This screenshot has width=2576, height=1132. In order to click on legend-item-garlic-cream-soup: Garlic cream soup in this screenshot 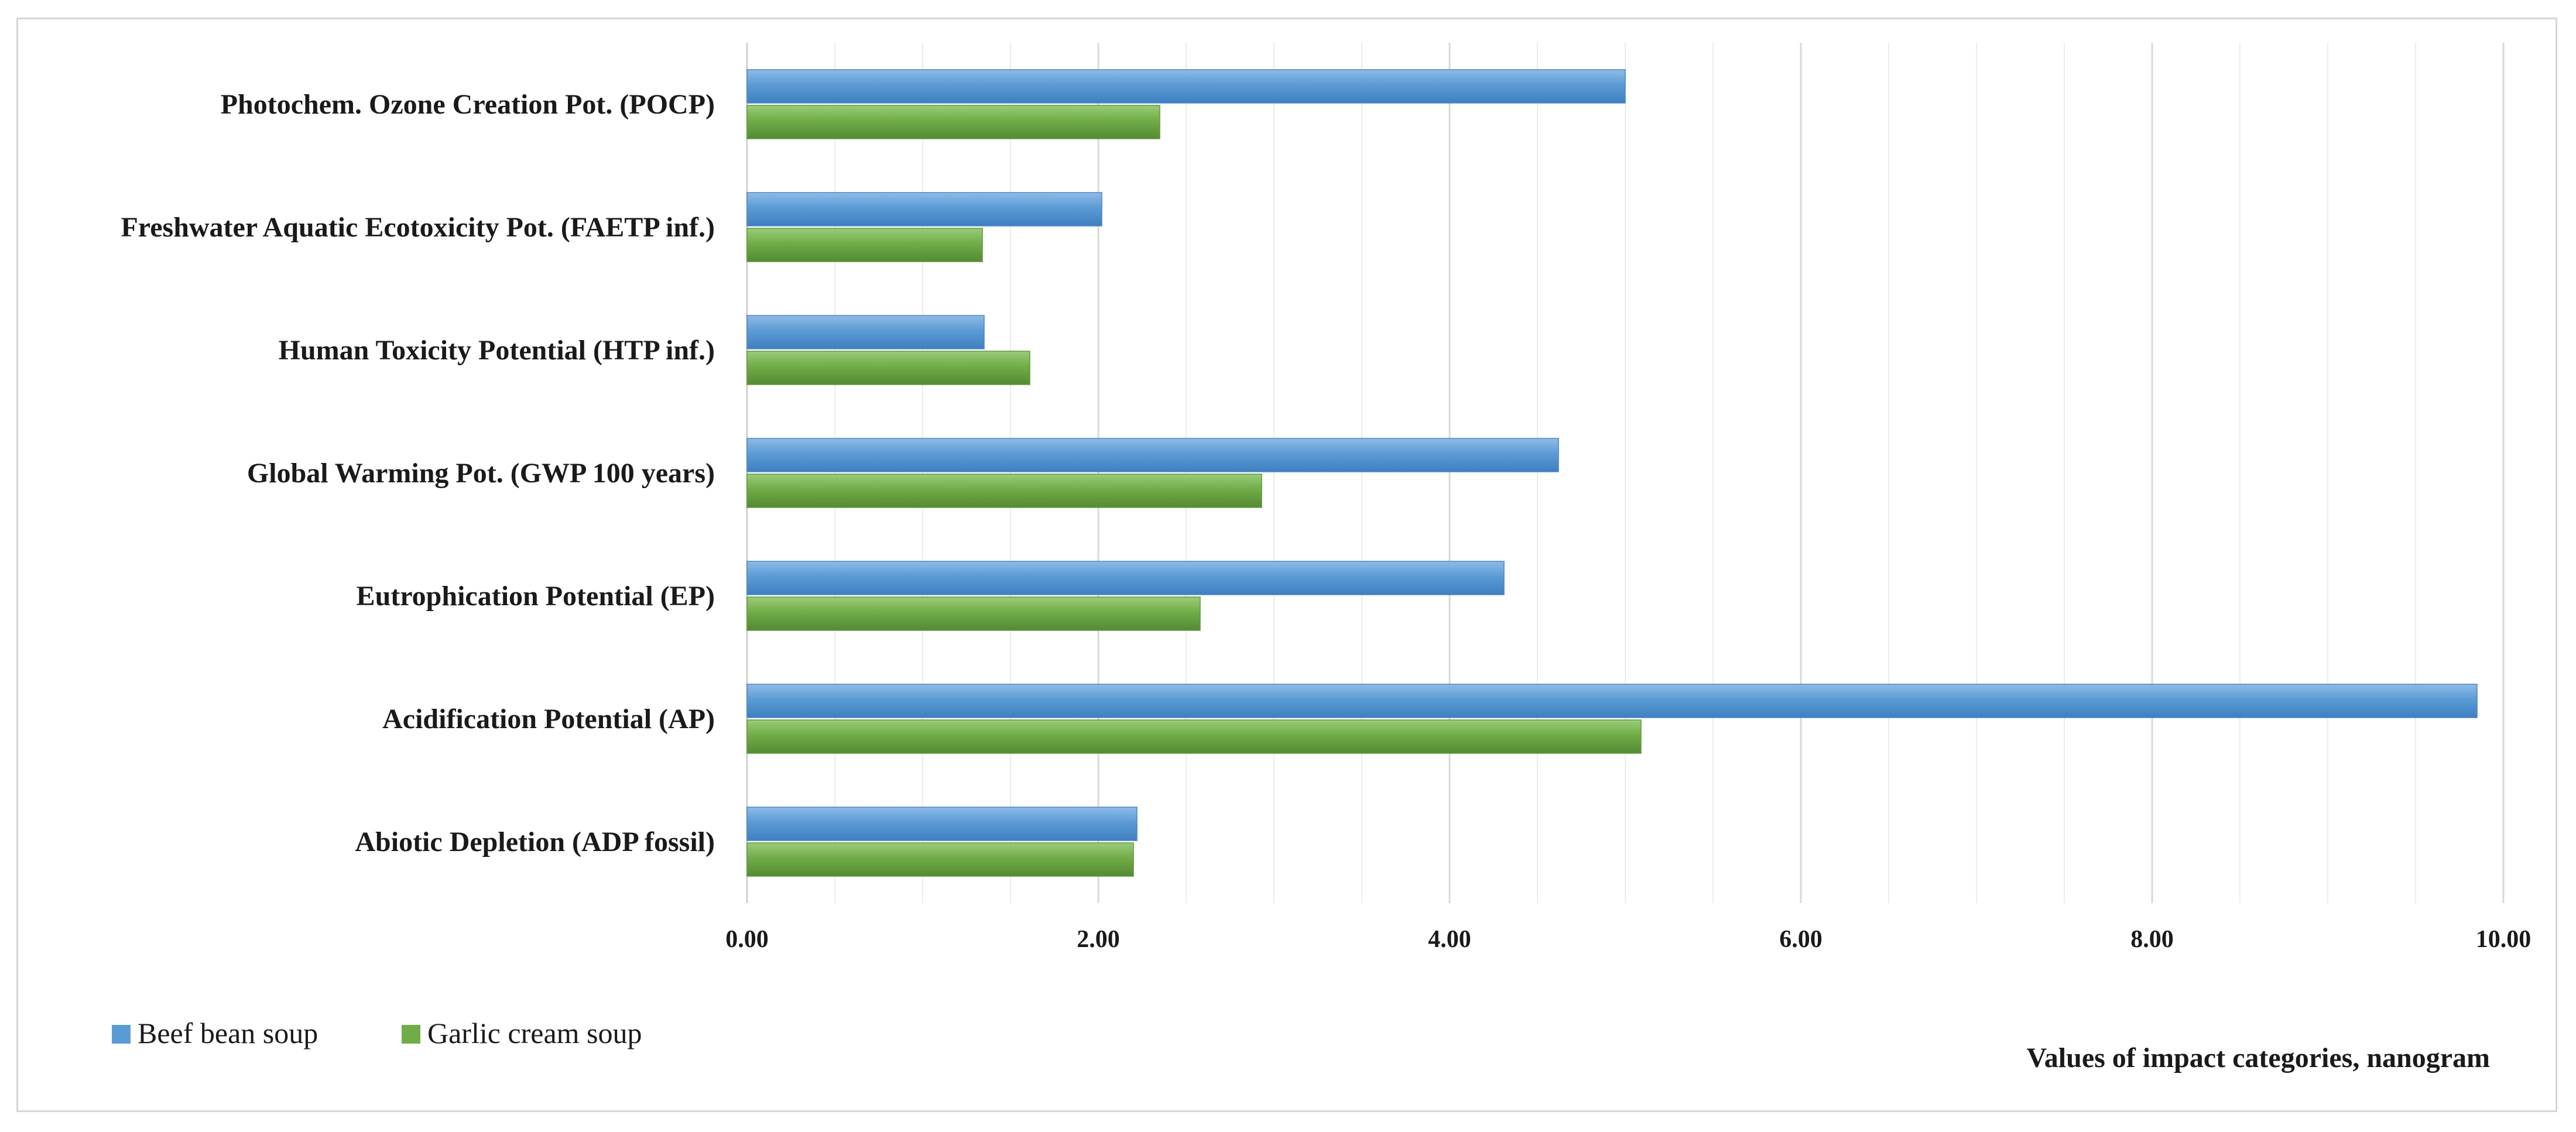, I will do `click(522, 1033)`.